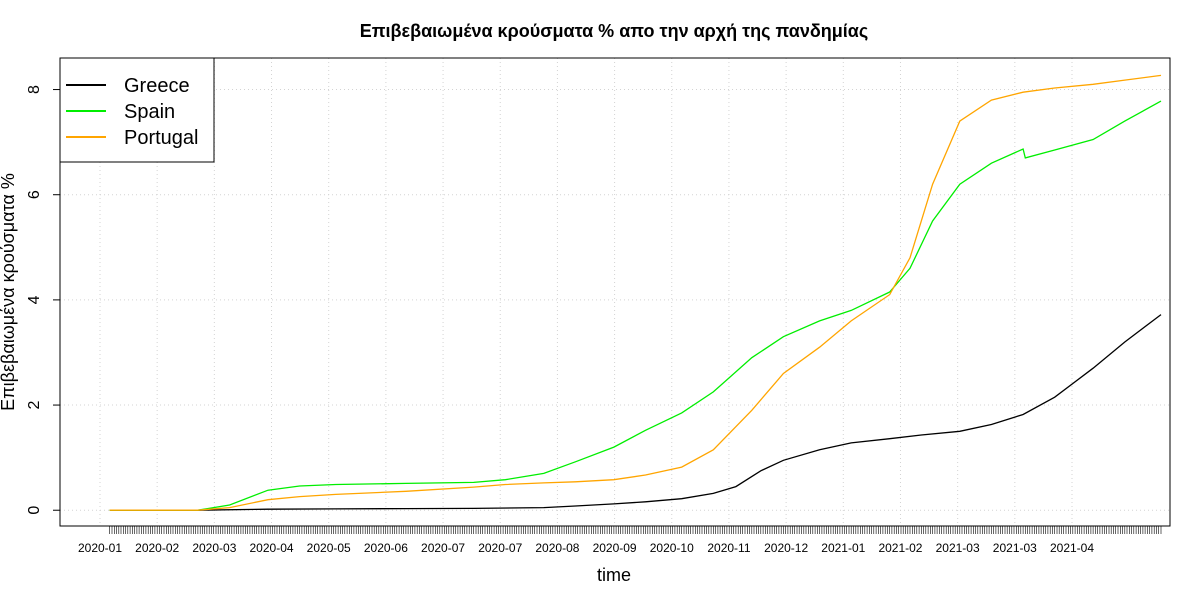 The width and height of the screenshot is (1200, 600). Describe the element at coordinates (157, 86) in the screenshot. I see `legend-label-greece: Greece` at that location.